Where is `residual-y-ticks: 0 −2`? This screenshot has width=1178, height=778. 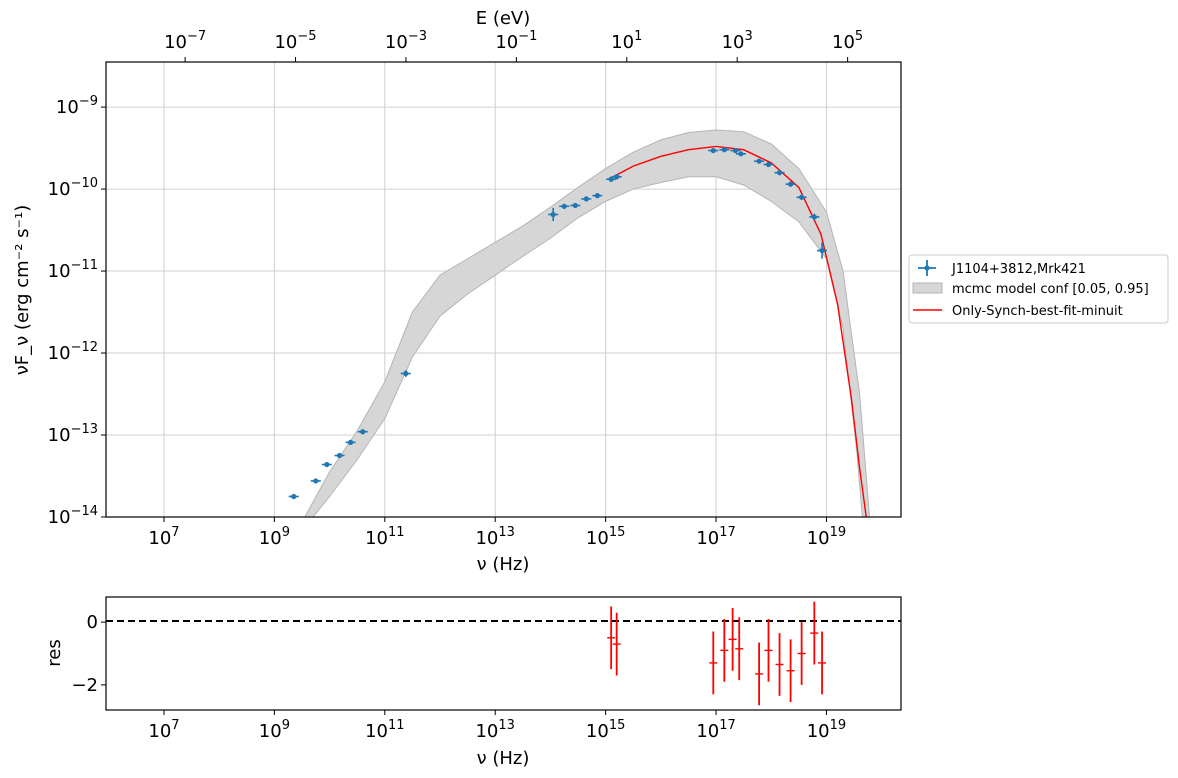
residual-y-ticks: 0 −2 is located at coordinates (88, 654).